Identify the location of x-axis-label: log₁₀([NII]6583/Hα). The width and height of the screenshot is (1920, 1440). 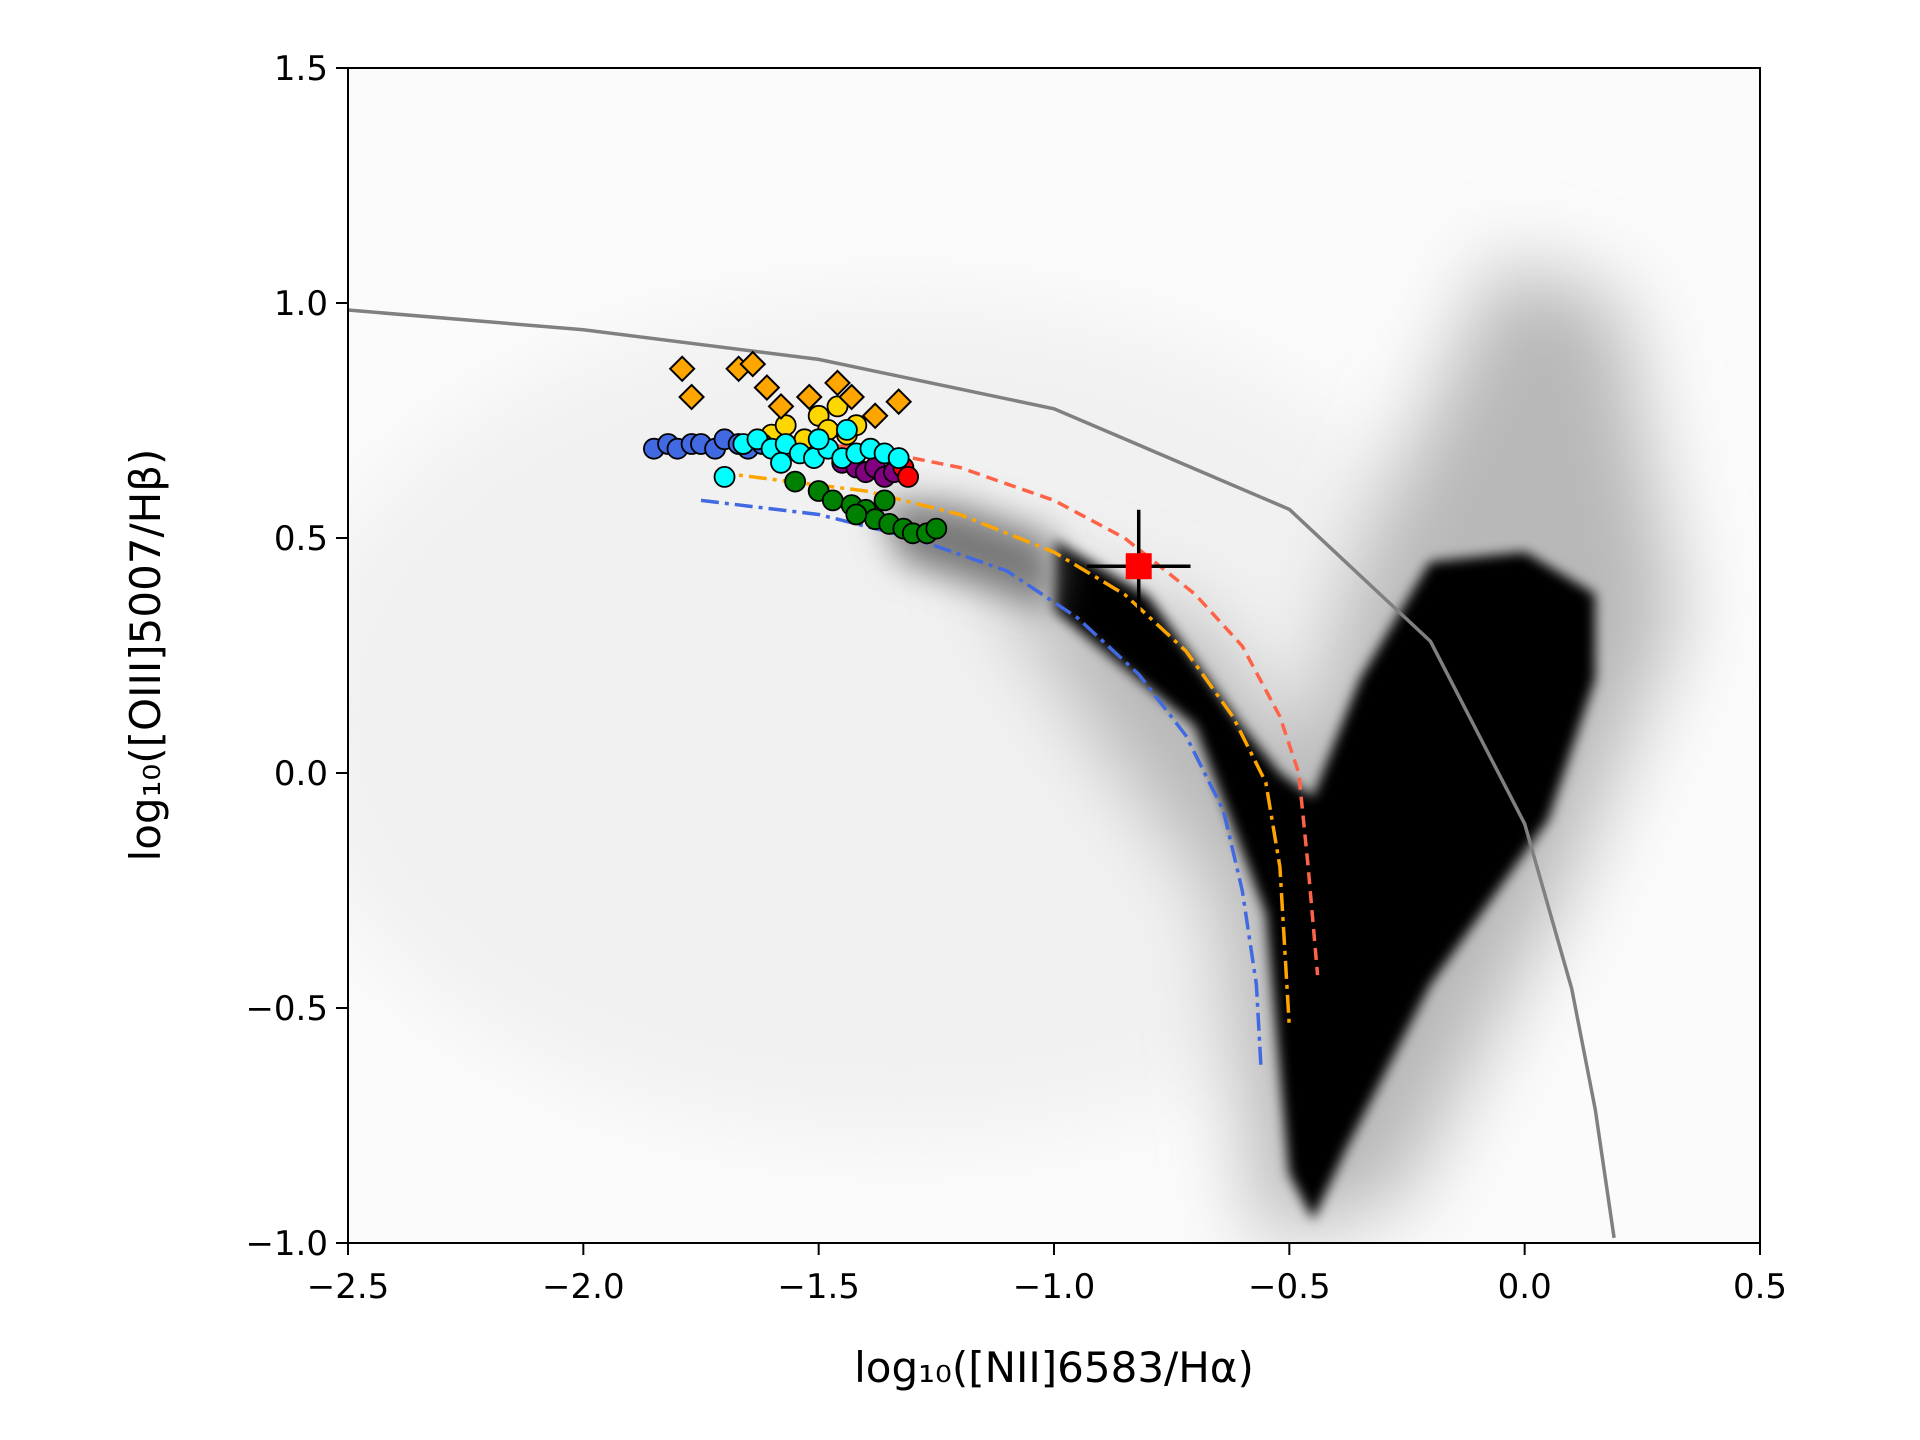
(1054, 1367).